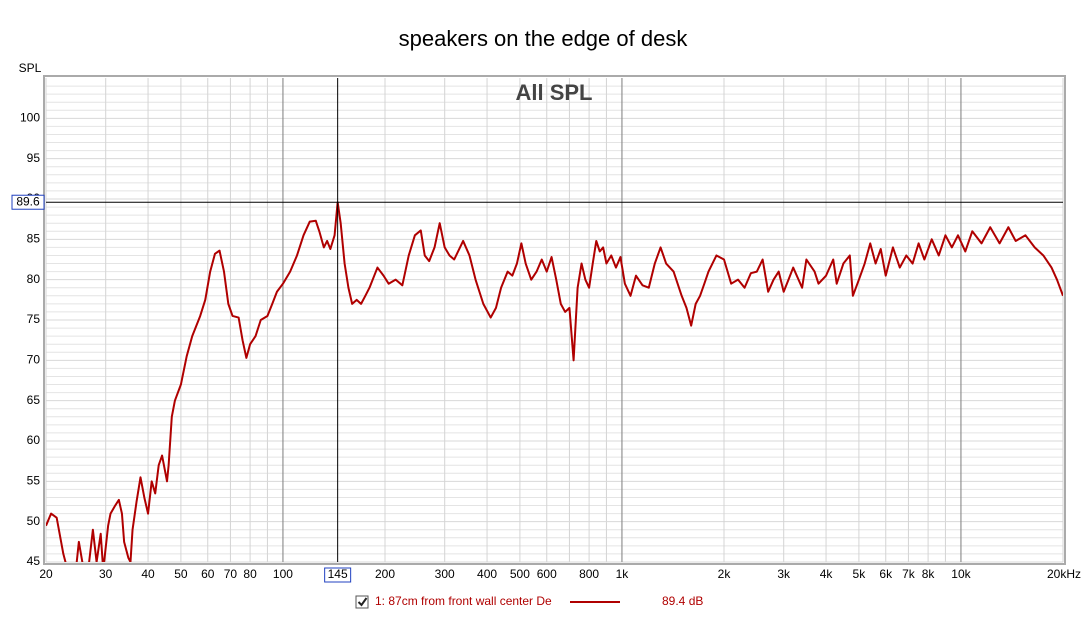 This screenshot has height=623, width=1087. I want to click on x-tick-label: 5k, so click(860, 574).